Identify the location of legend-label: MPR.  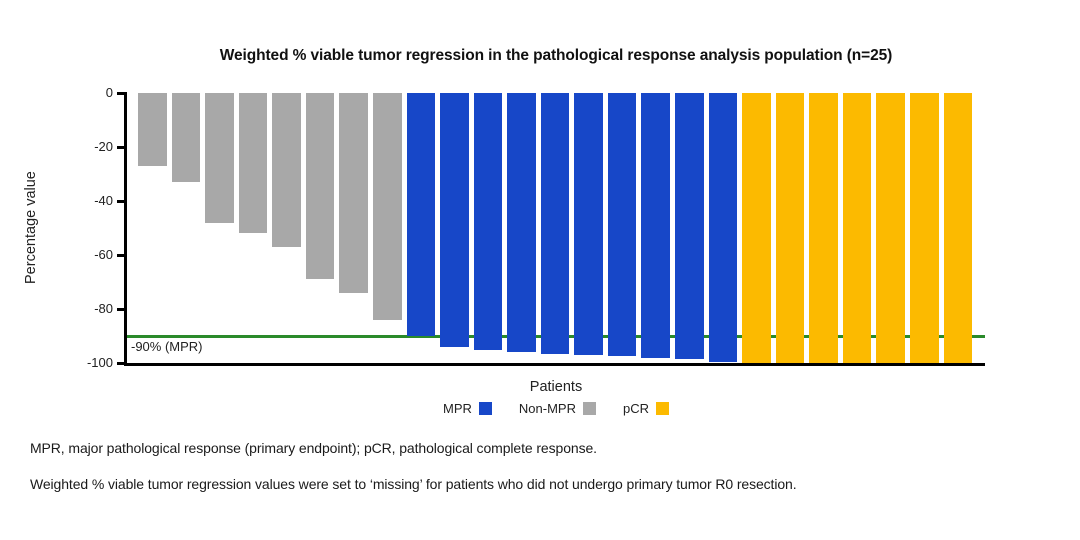
(457, 408).